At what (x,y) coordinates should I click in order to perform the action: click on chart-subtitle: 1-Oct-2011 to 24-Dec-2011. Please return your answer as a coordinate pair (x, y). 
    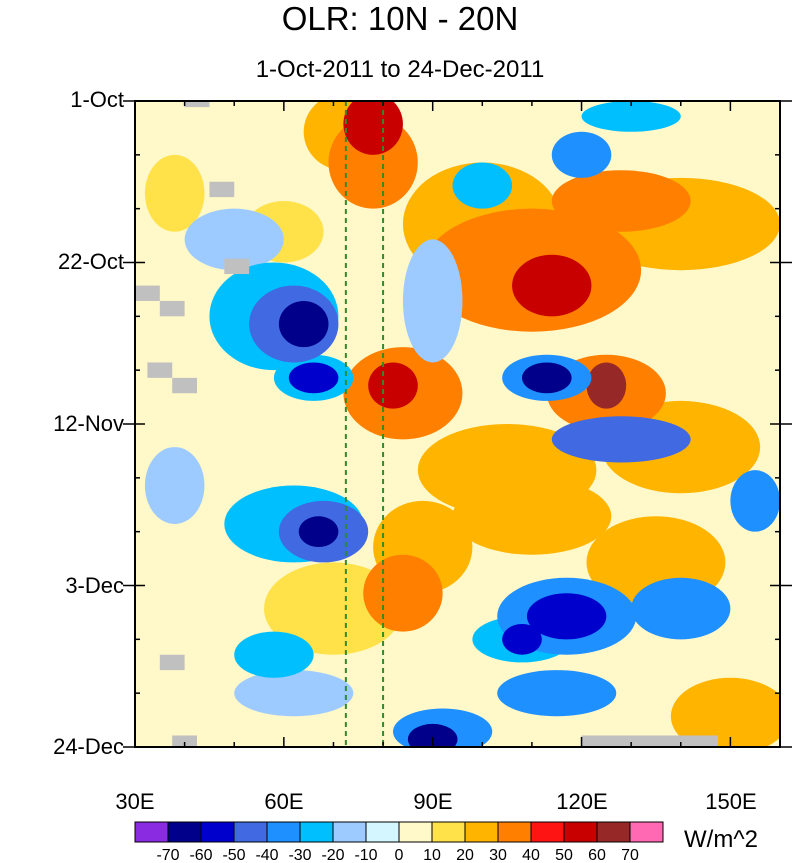
    Looking at the image, I should click on (400, 69).